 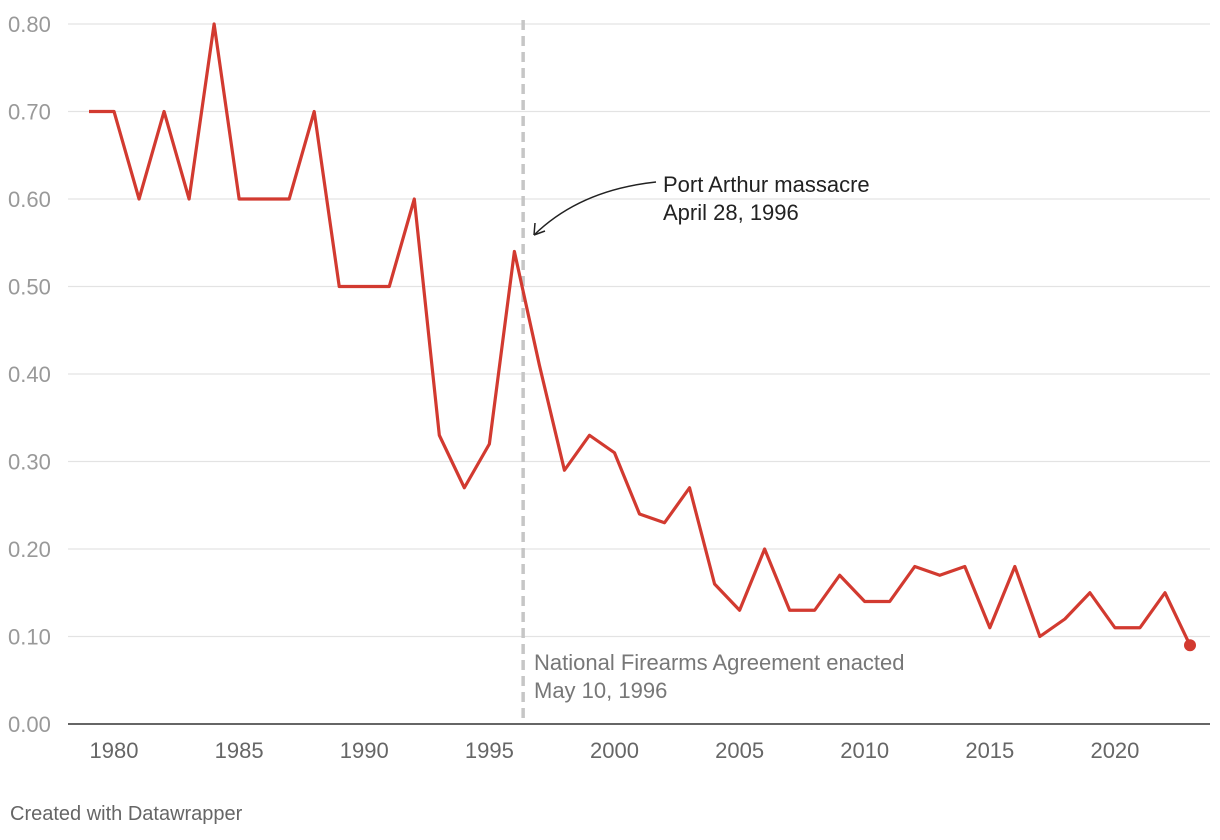 What do you see at coordinates (864, 750) in the screenshot?
I see `x-tick-label: 2010` at bounding box center [864, 750].